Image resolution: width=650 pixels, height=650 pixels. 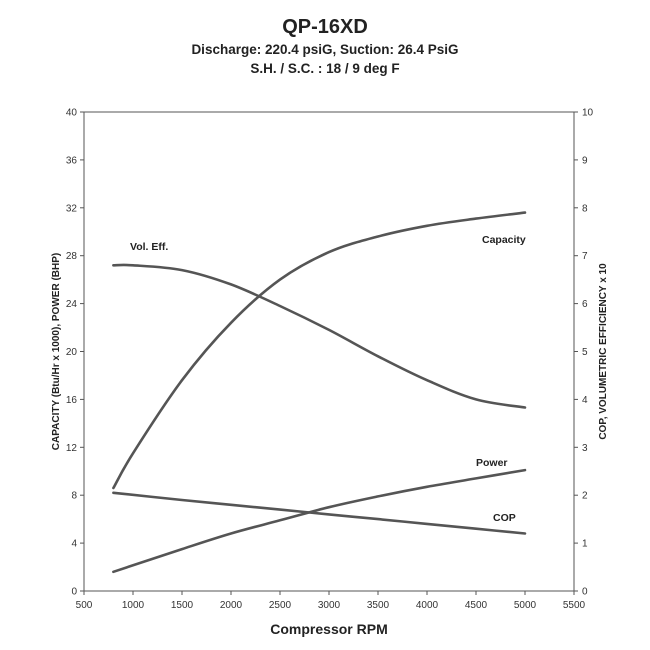 What do you see at coordinates (56, 351) in the screenshot?
I see `y-left-axis-title: CAPACITY (Btu/Hr x 1000), POWER (BHP)` at bounding box center [56, 351].